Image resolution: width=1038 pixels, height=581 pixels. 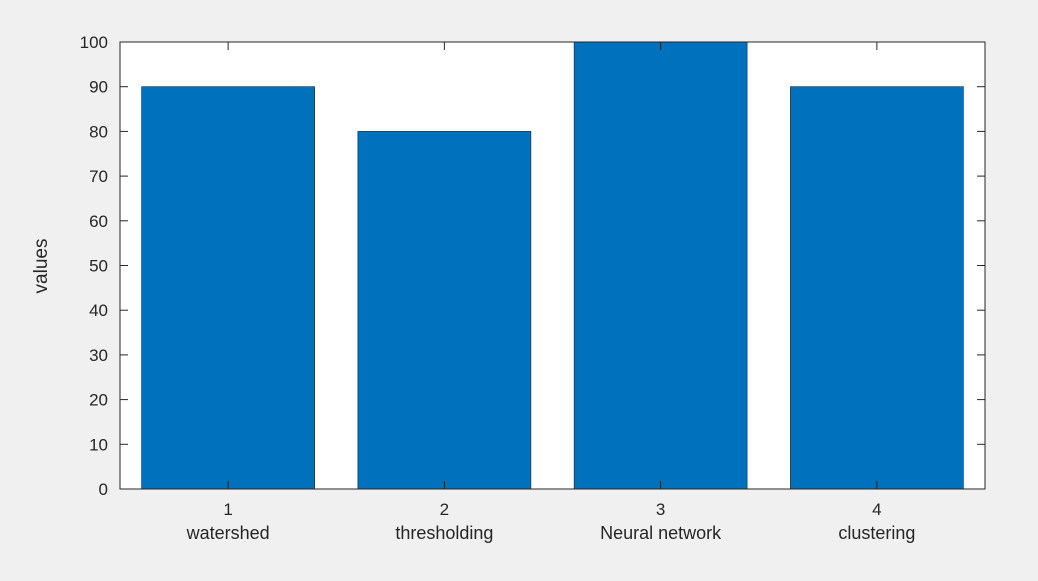 What do you see at coordinates (103, 489) in the screenshot?
I see `y-tick-label: 0` at bounding box center [103, 489].